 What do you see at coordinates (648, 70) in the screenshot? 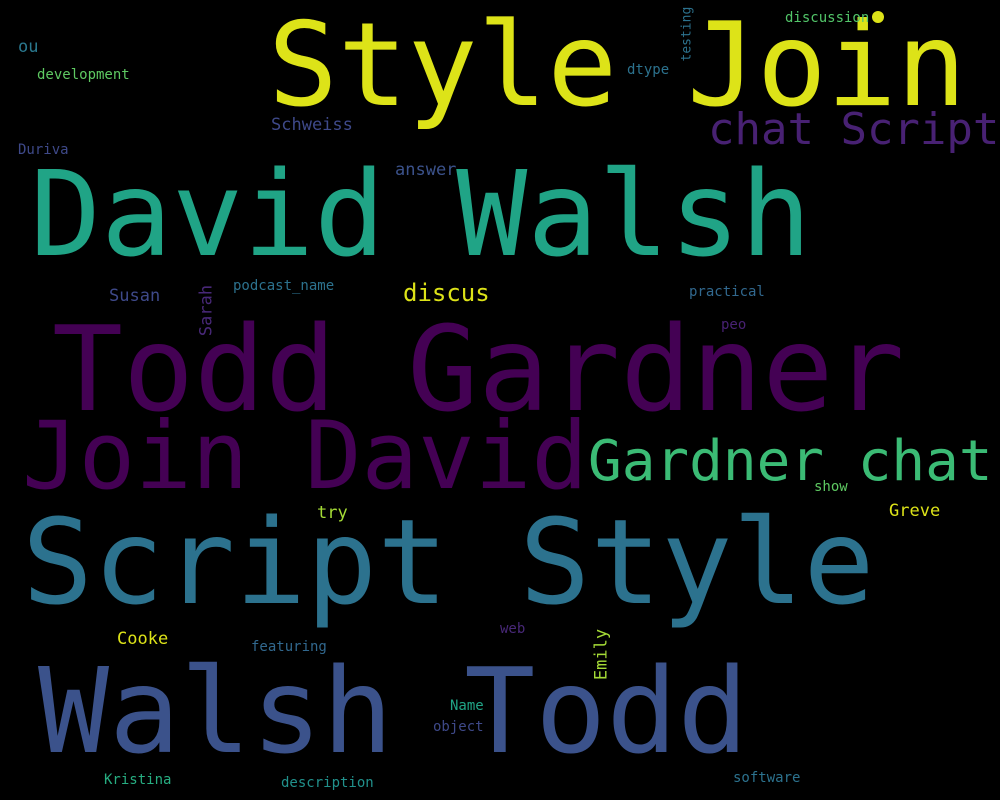
I see `word-dtype: dtype` at bounding box center [648, 70].